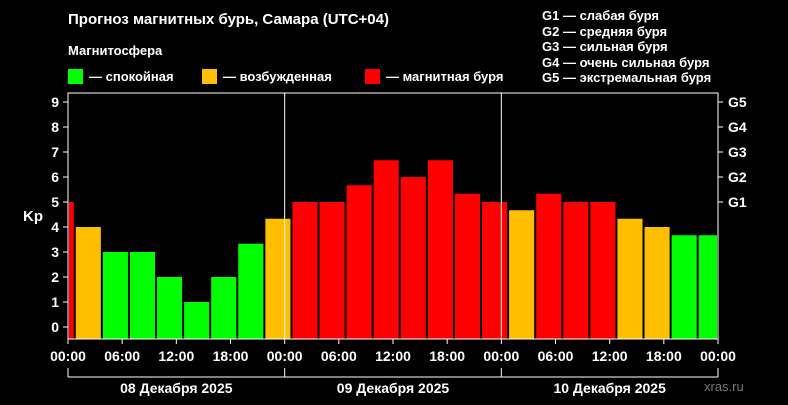 The width and height of the screenshot is (788, 405). What do you see at coordinates (718, 356) in the screenshot?
I see `x-tick-label-12: 00:00` at bounding box center [718, 356].